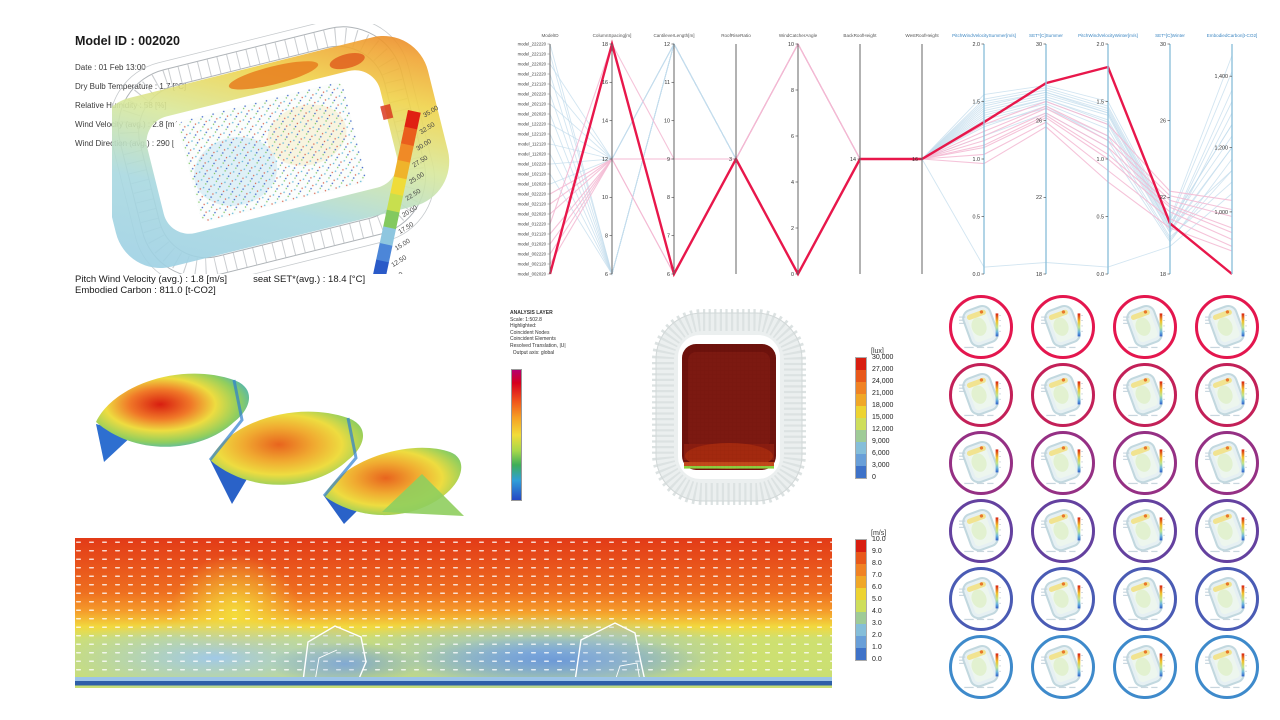  I want to click on parcoords-tick-label: 7, so click(668, 237).